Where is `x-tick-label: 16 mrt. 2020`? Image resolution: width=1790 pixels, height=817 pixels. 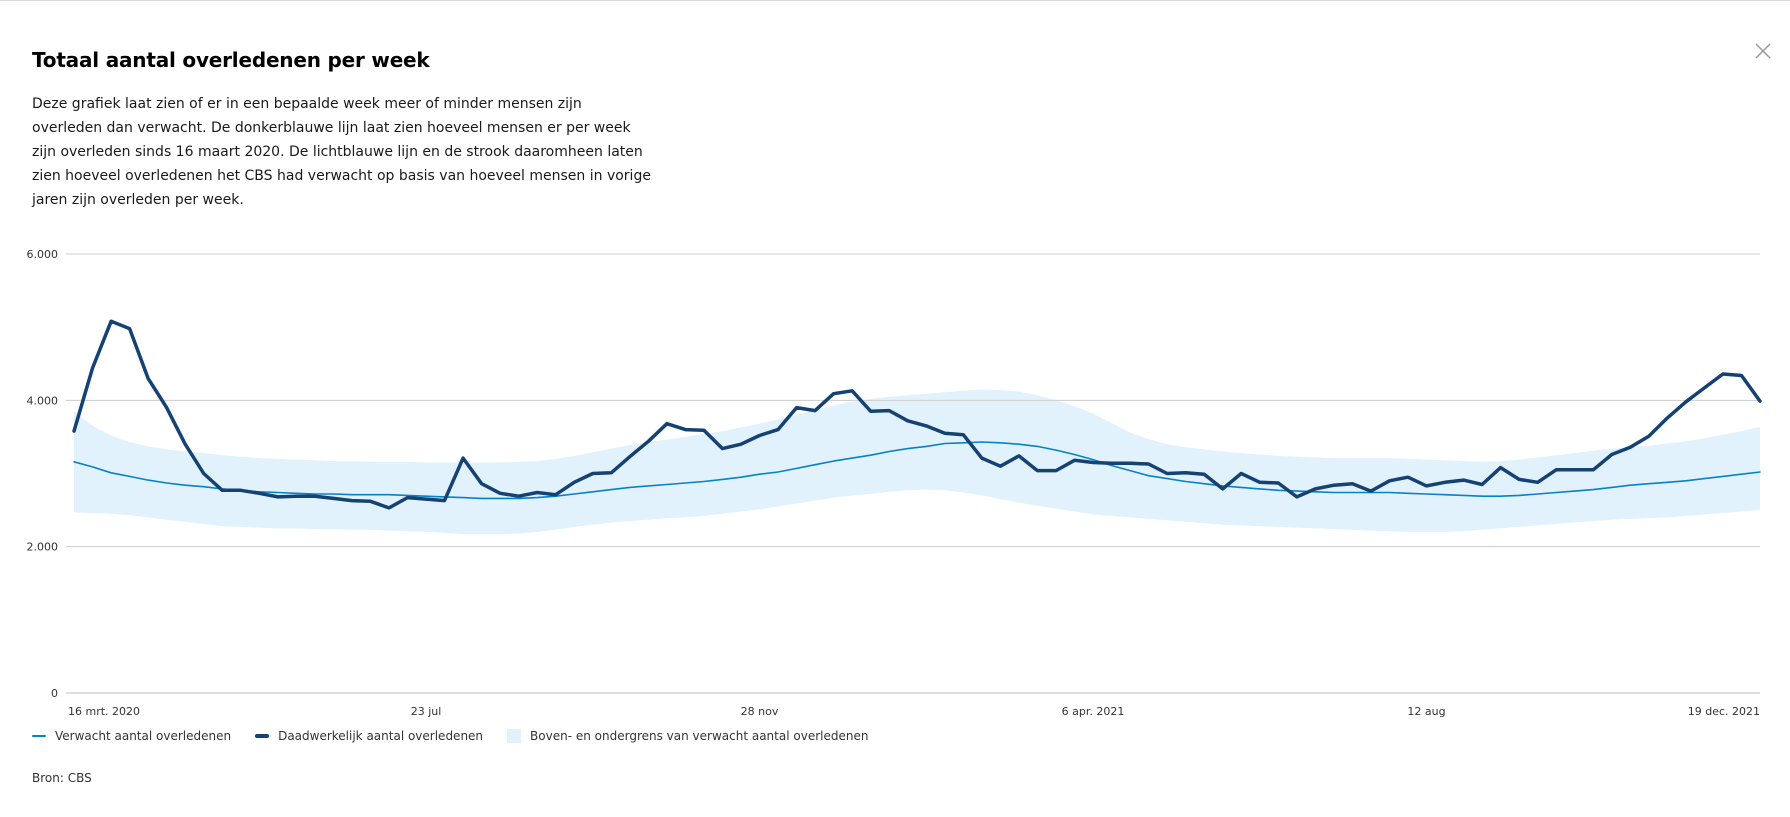
x-tick-label: 16 mrt. 2020 is located at coordinates (104, 711).